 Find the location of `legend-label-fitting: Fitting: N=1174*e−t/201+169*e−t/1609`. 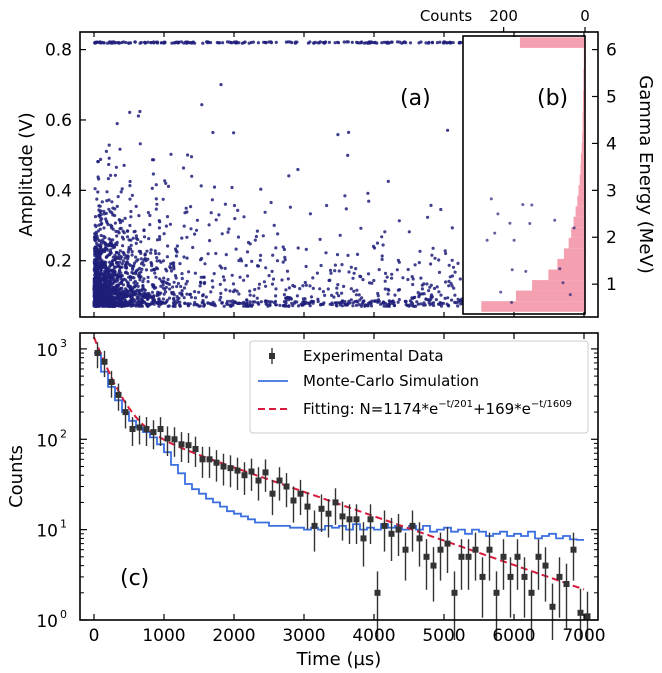

legend-label-fitting: Fitting: N=1174*e−t/201+169*e−t/1609 is located at coordinates (437, 408).